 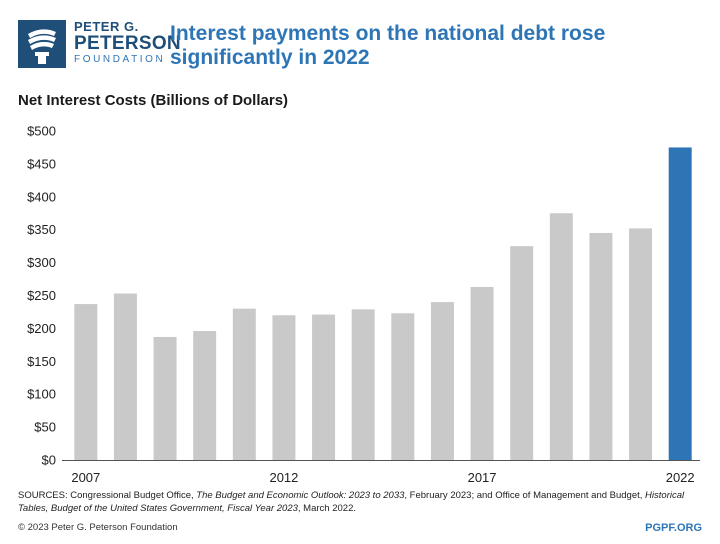 What do you see at coordinates (673, 528) in the screenshot?
I see `site-link: PGPF.ORG` at bounding box center [673, 528].